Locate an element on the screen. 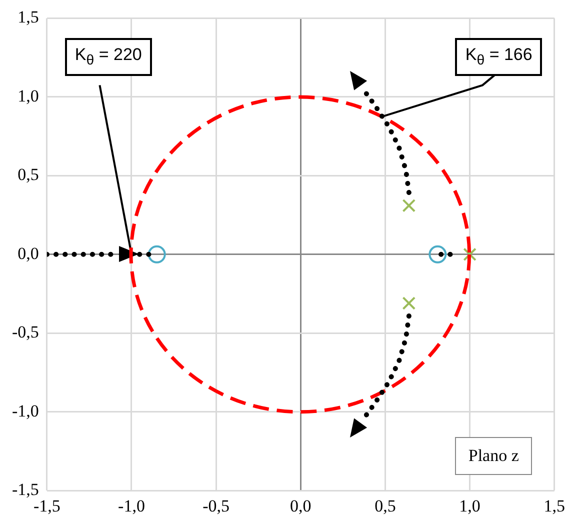 This screenshot has height=527, width=571. y-tick-label: 1,0 is located at coordinates (28, 96).